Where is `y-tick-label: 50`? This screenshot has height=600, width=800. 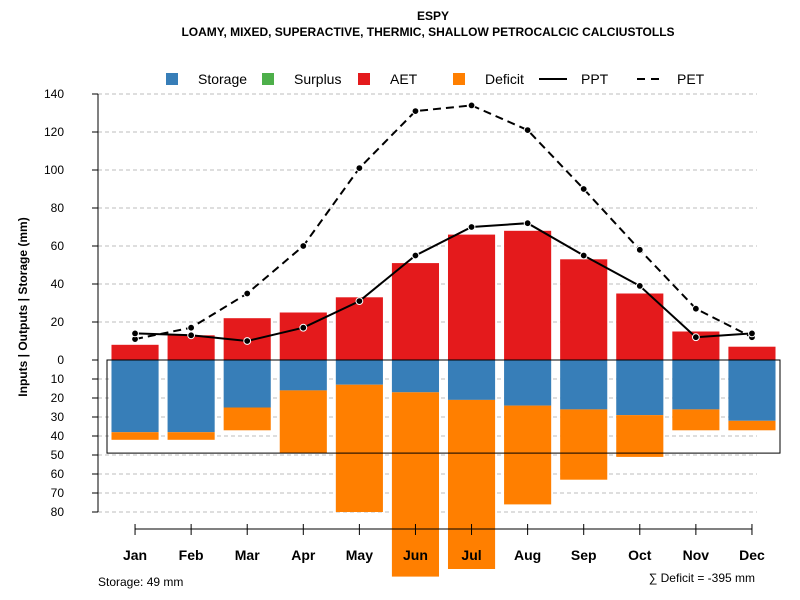
y-tick-label: 50 is located at coordinates (58, 455).